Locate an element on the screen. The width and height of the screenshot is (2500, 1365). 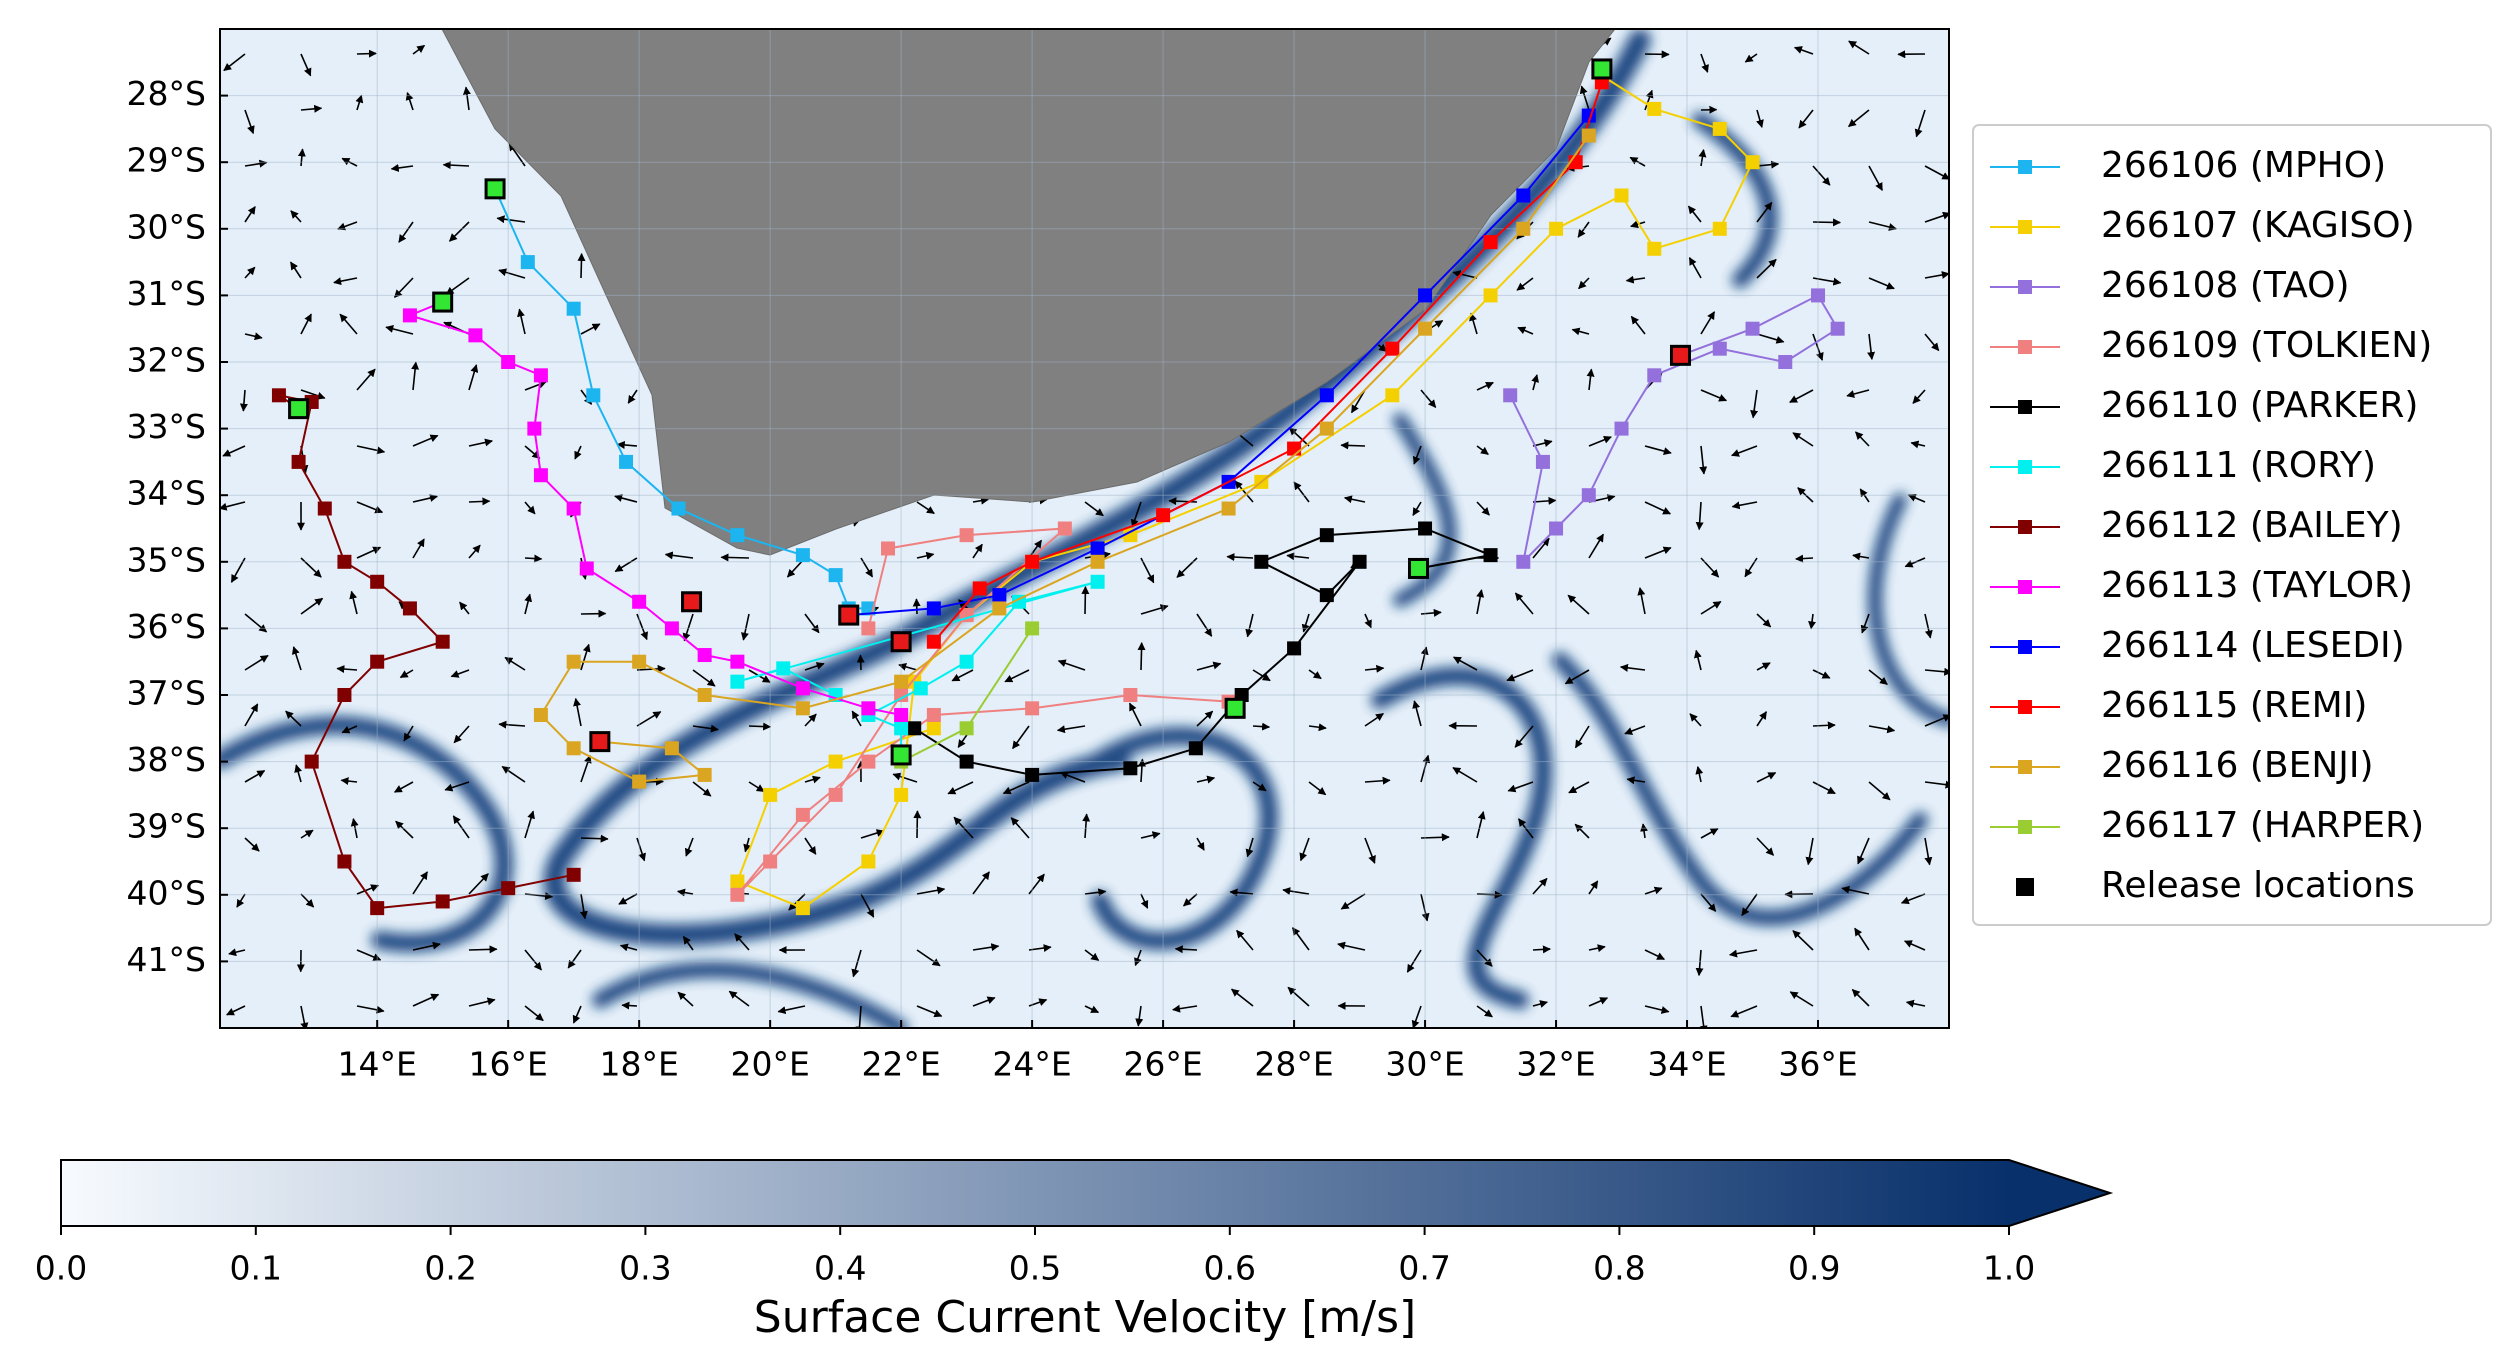
colorbar-tick-label: 0.9 is located at coordinates (1814, 1268).